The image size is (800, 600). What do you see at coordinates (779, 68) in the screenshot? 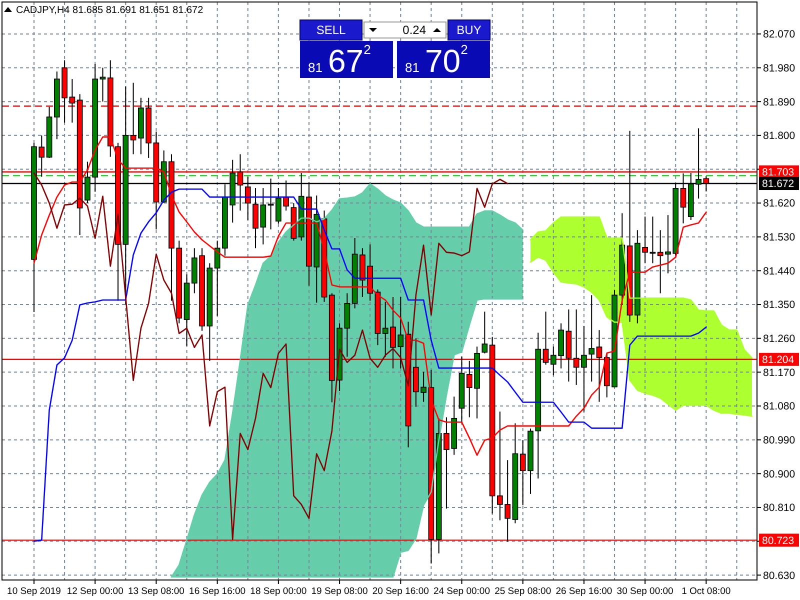
I see `y-tick-label: 81.980` at bounding box center [779, 68].